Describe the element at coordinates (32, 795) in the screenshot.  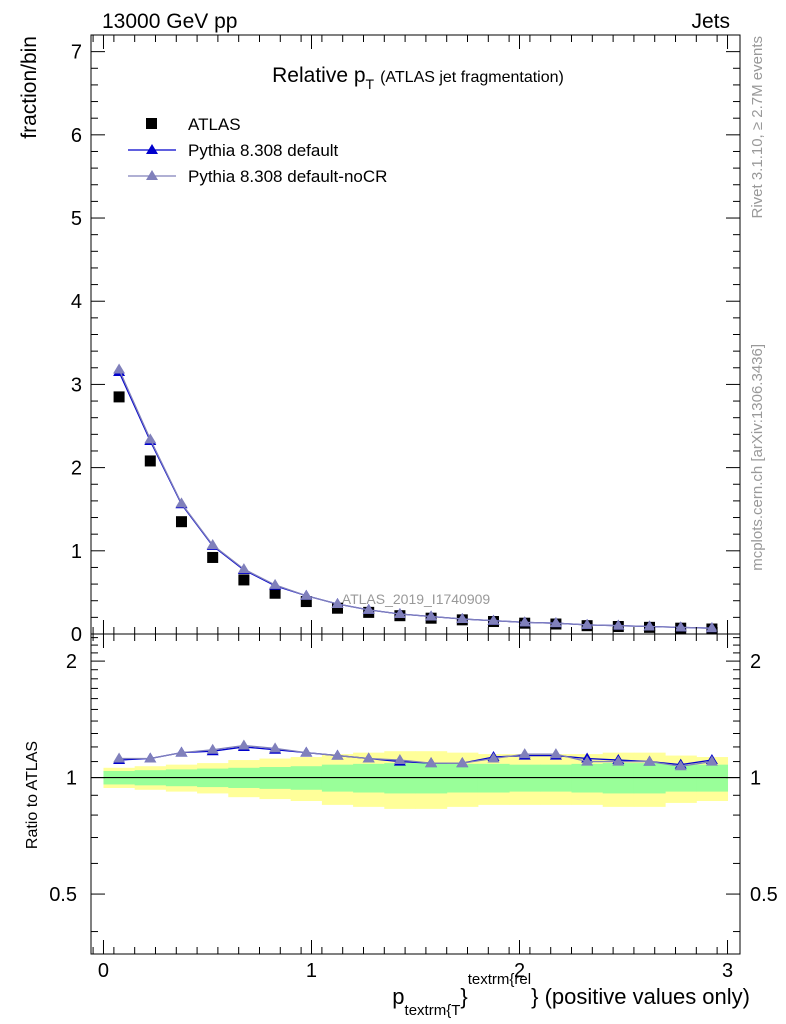
I see `ratio-ylabel: Ratio to ATLAS` at that location.